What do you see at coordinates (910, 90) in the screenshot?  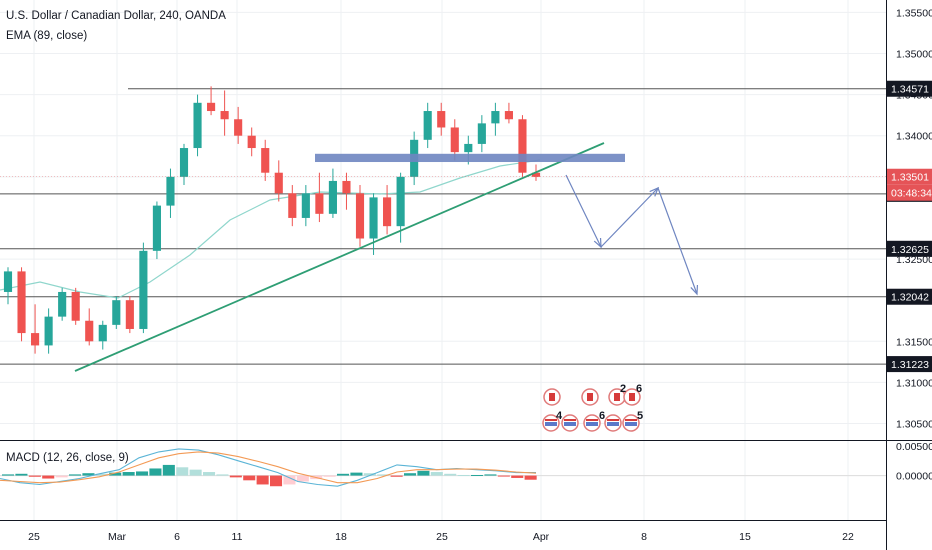 I see `level-price-tag-text: 1.34571` at bounding box center [910, 90].